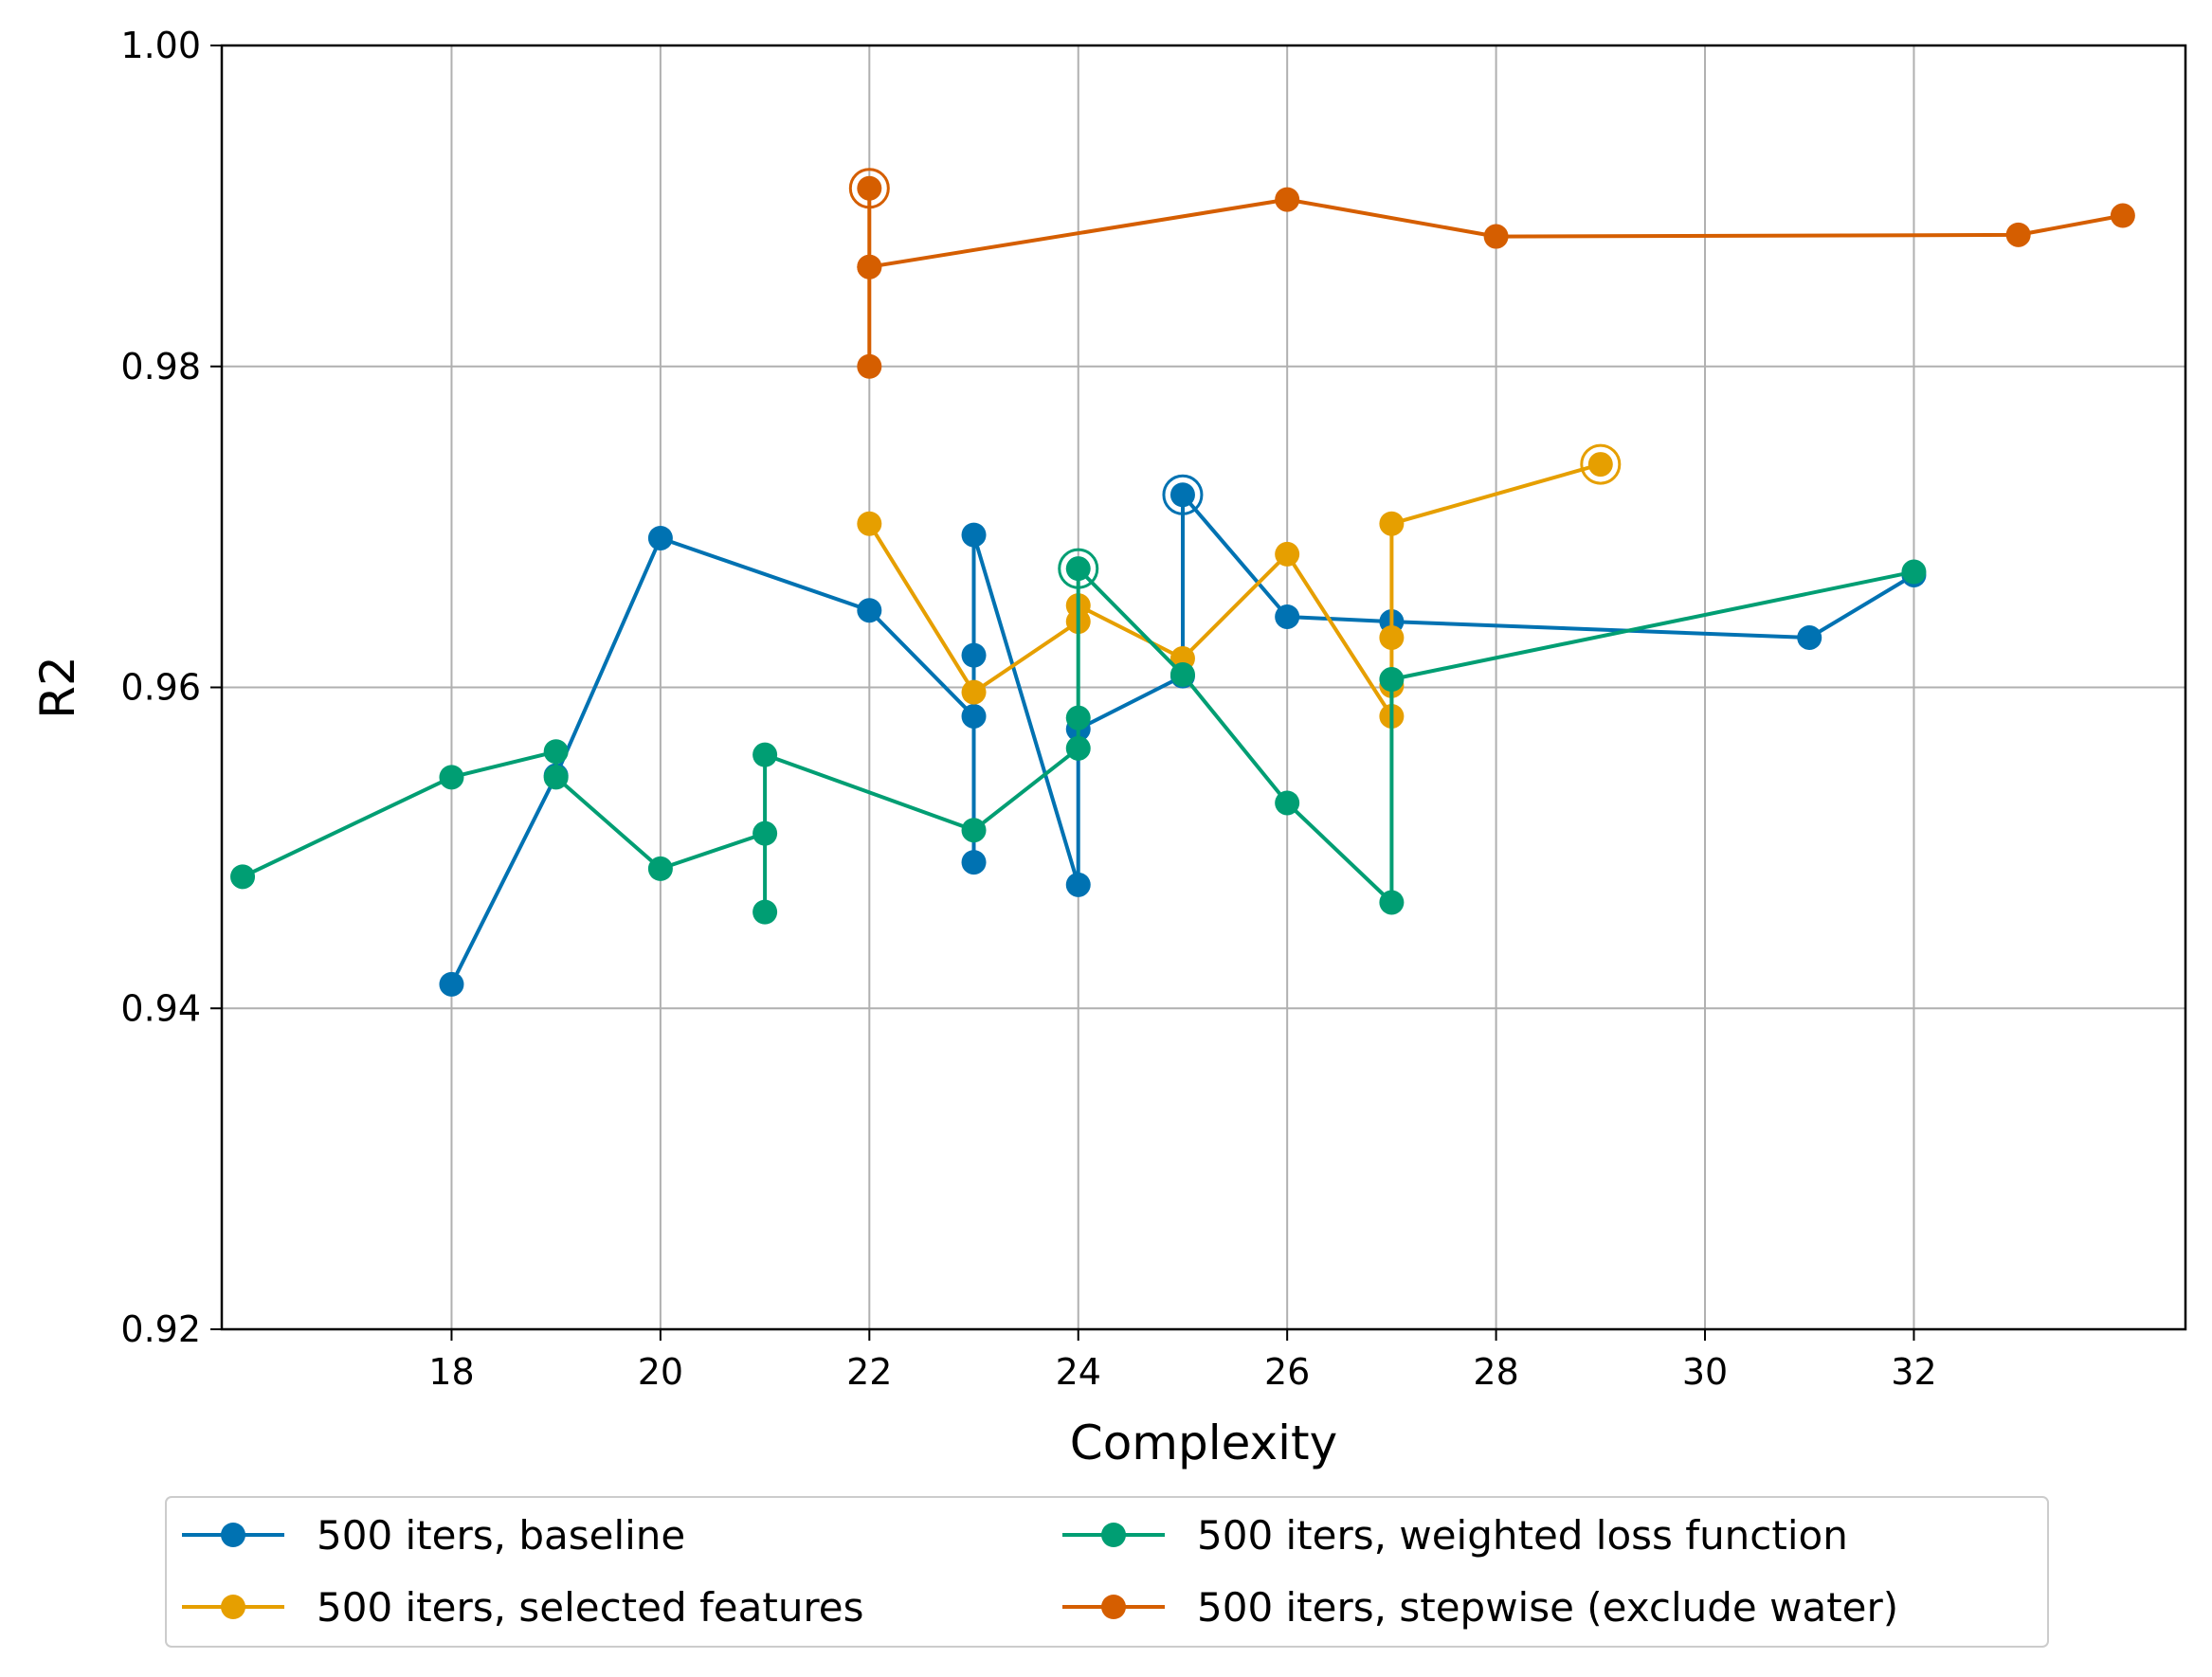  Describe the element at coordinates (160, 688) in the screenshot. I see `y-tick-label: 0.96` at that location.